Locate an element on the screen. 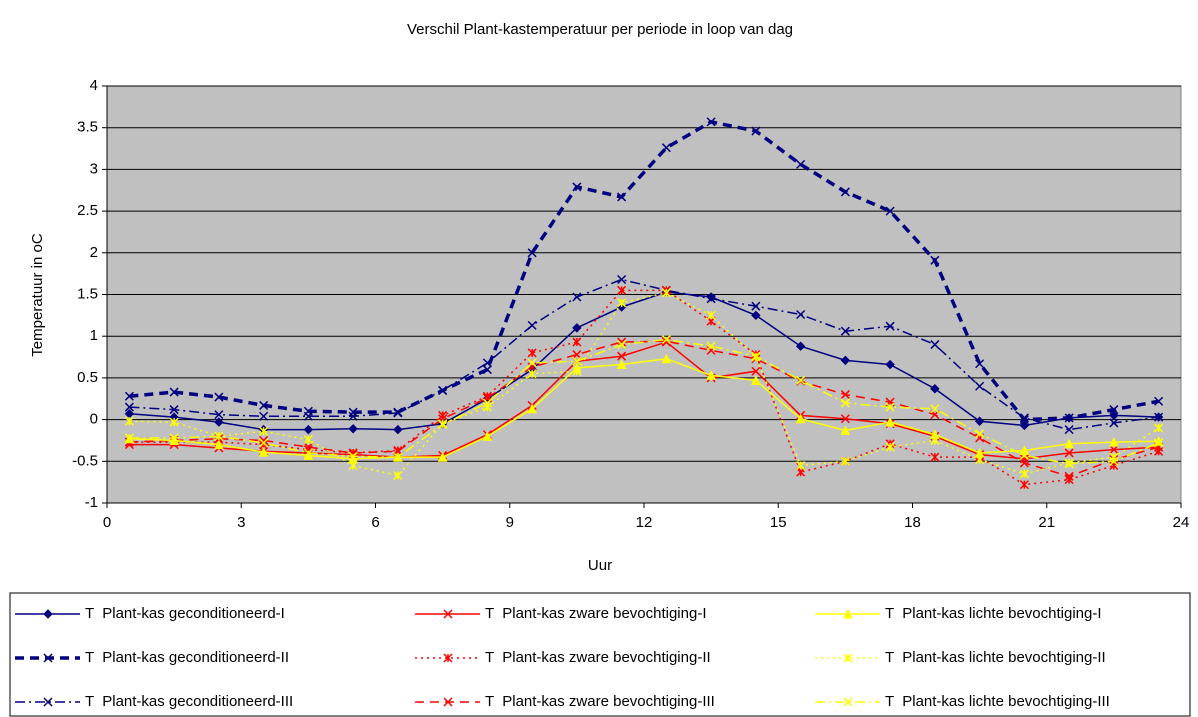 Image resolution: width=1198 pixels, height=717 pixels. x-tick-label: 12 is located at coordinates (644, 522).